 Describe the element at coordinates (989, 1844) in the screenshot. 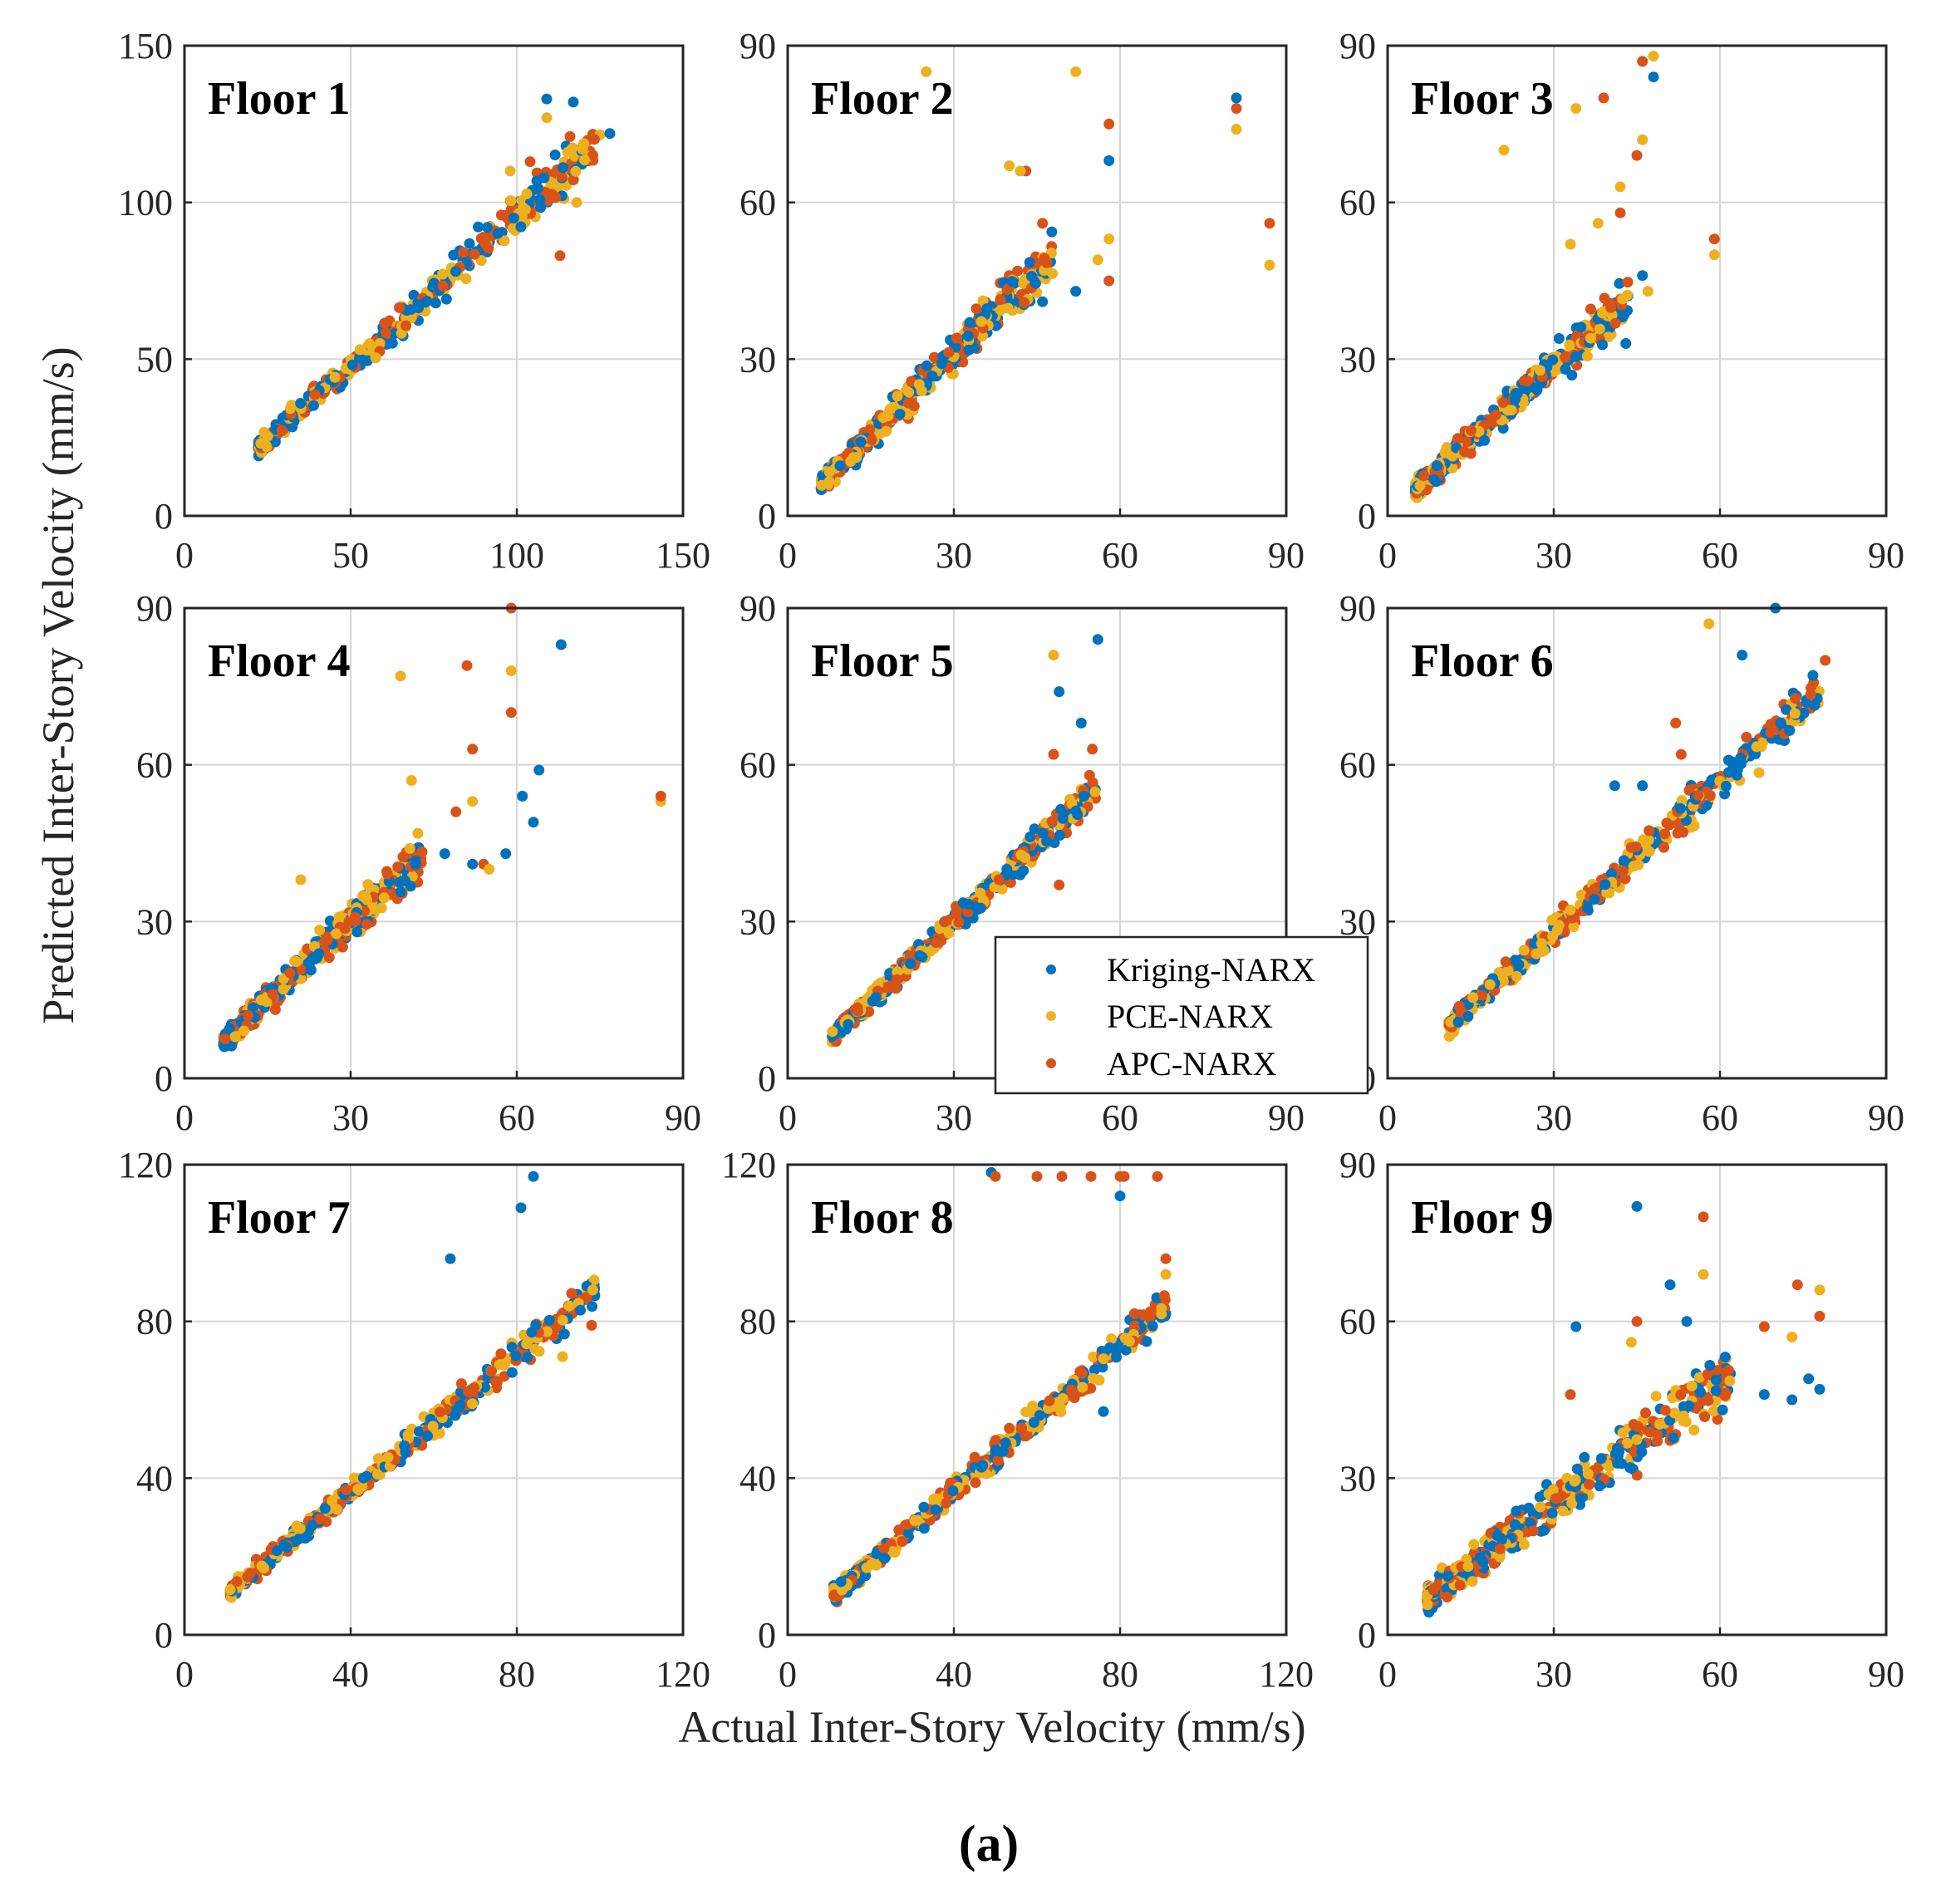

I see `figure-caption: (a)` at that location.